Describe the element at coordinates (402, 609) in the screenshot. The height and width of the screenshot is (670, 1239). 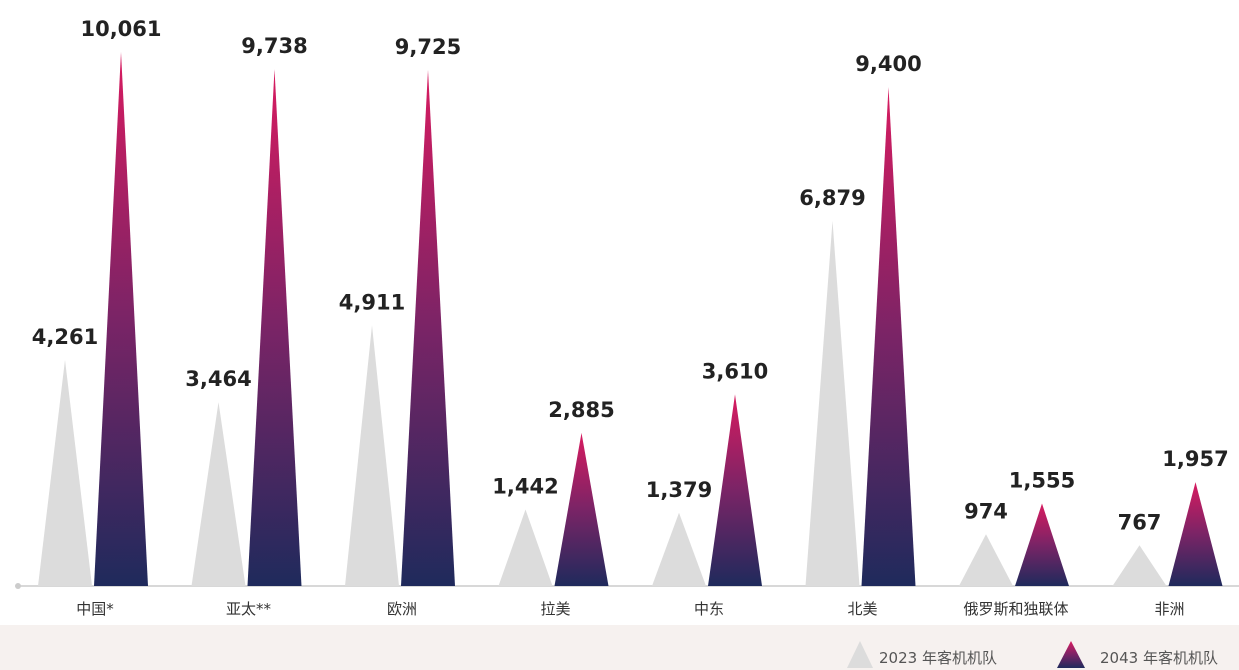
I see `category-label: 欧洲` at that location.